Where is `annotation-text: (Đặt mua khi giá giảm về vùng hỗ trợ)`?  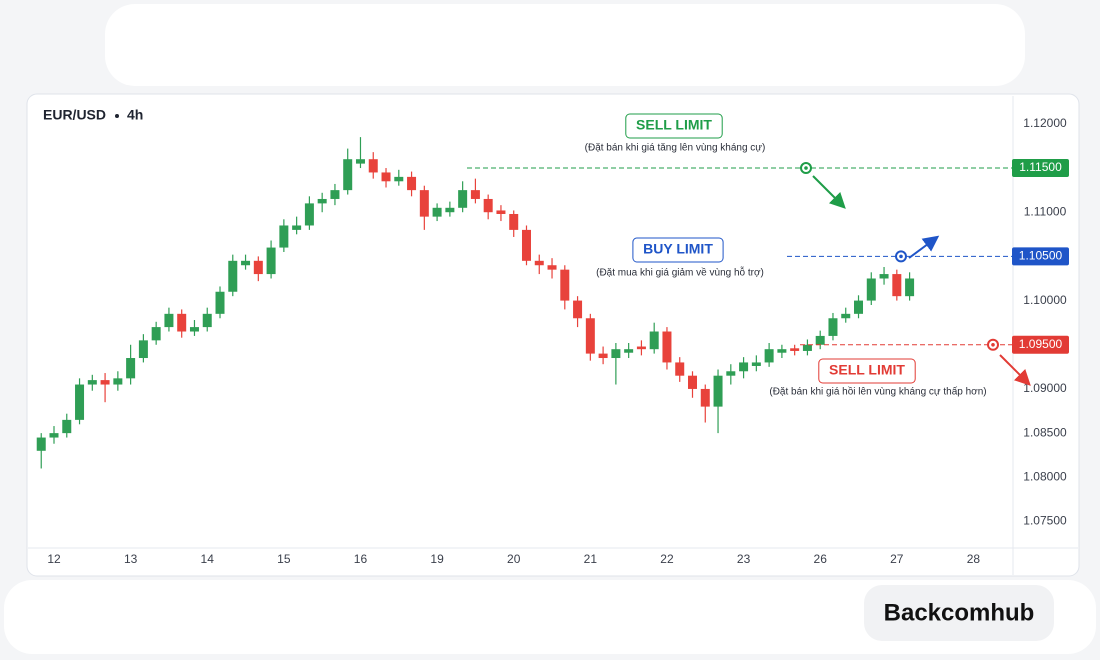 annotation-text: (Đặt mua khi giá giảm về vùng hỗ trợ) is located at coordinates (680, 272).